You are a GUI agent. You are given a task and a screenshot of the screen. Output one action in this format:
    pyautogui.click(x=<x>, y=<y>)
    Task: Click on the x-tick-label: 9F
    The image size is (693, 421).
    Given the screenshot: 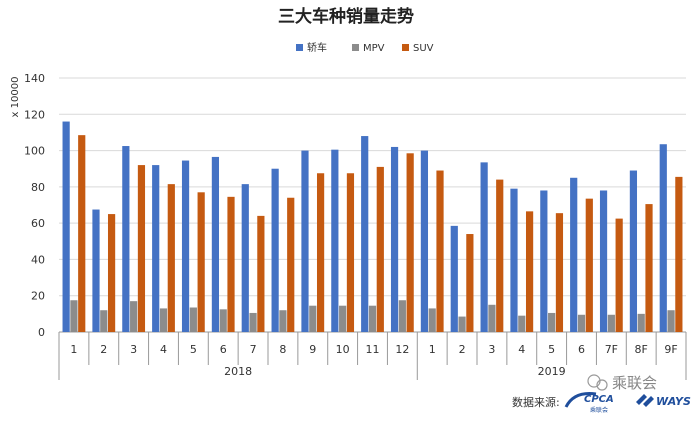 What is the action you would take?
    pyautogui.click(x=670, y=349)
    